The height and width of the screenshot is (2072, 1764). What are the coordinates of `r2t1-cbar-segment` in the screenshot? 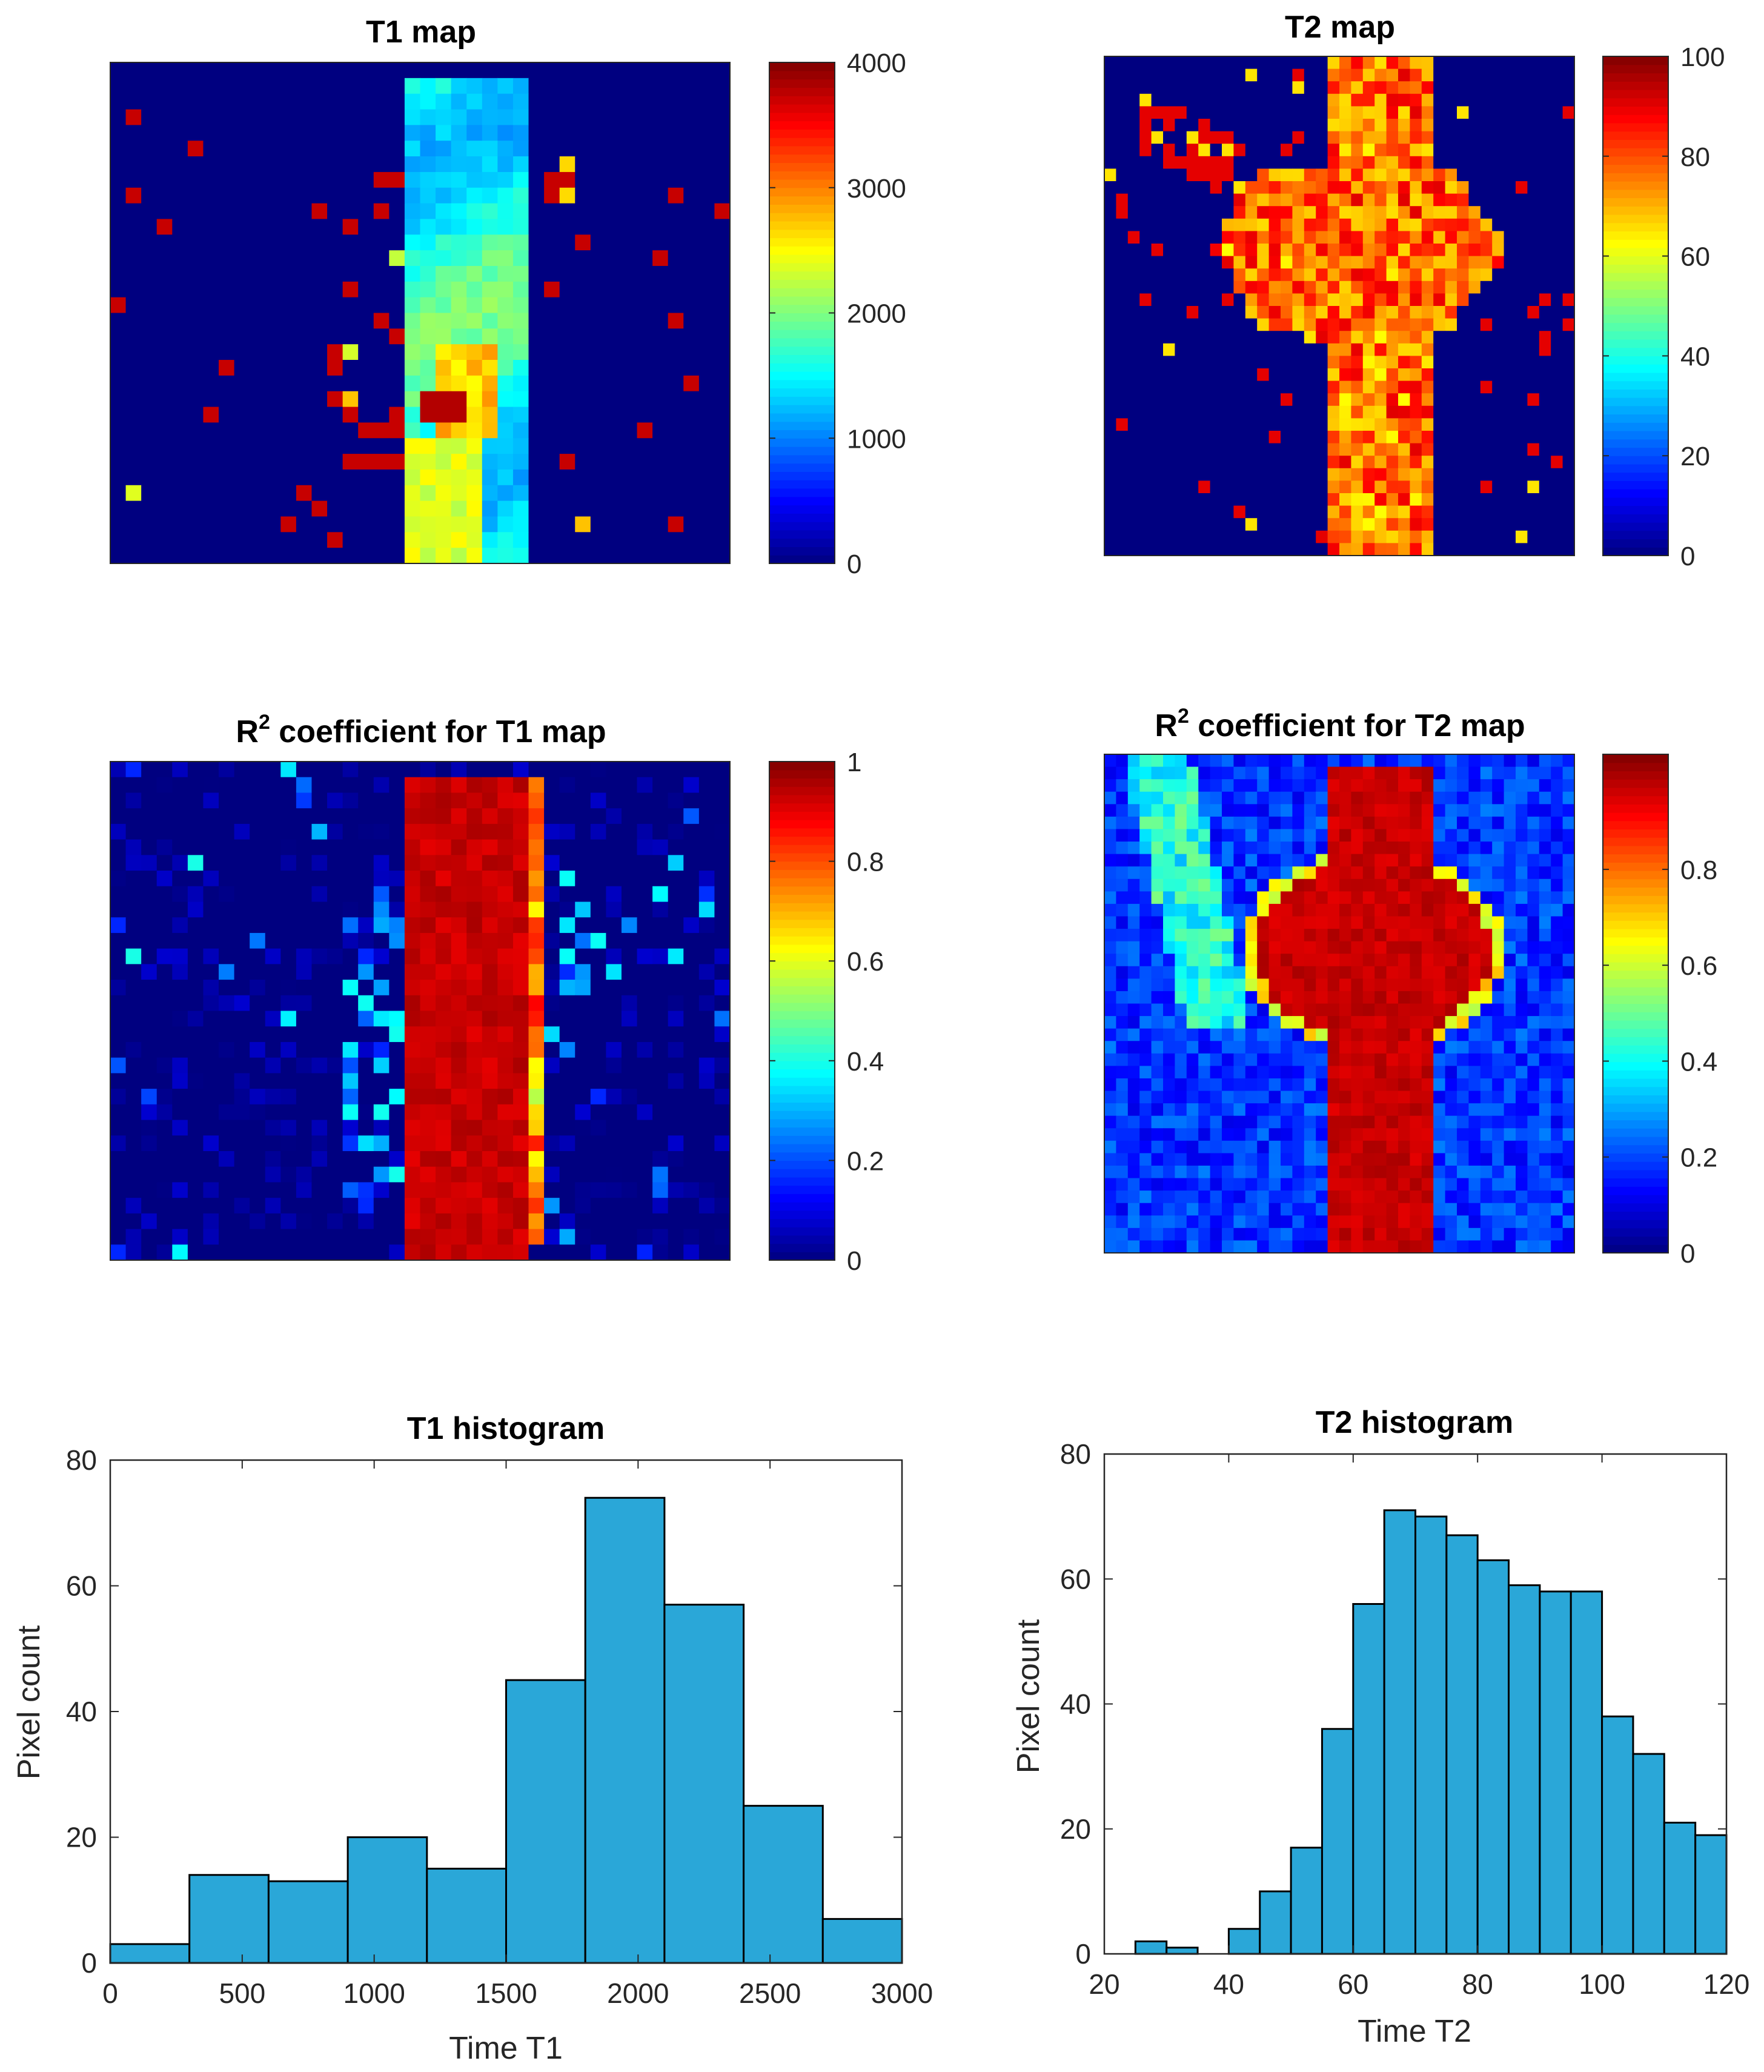 It's located at (802, 1181).